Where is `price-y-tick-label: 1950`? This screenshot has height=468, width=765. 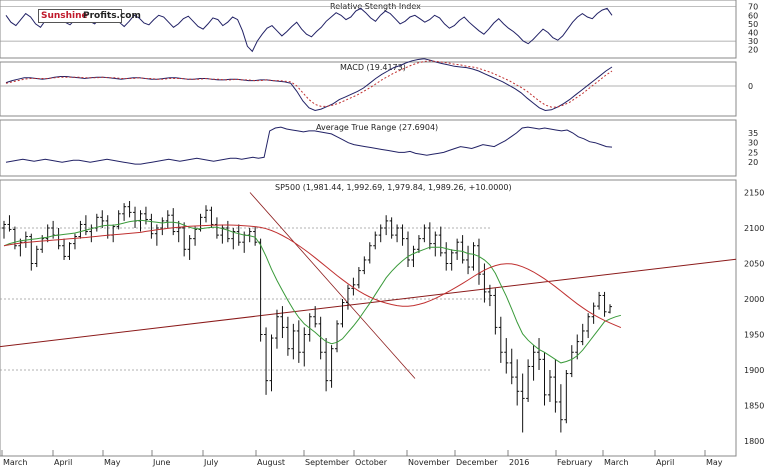 price-y-tick-label: 1950 is located at coordinates (754, 335).